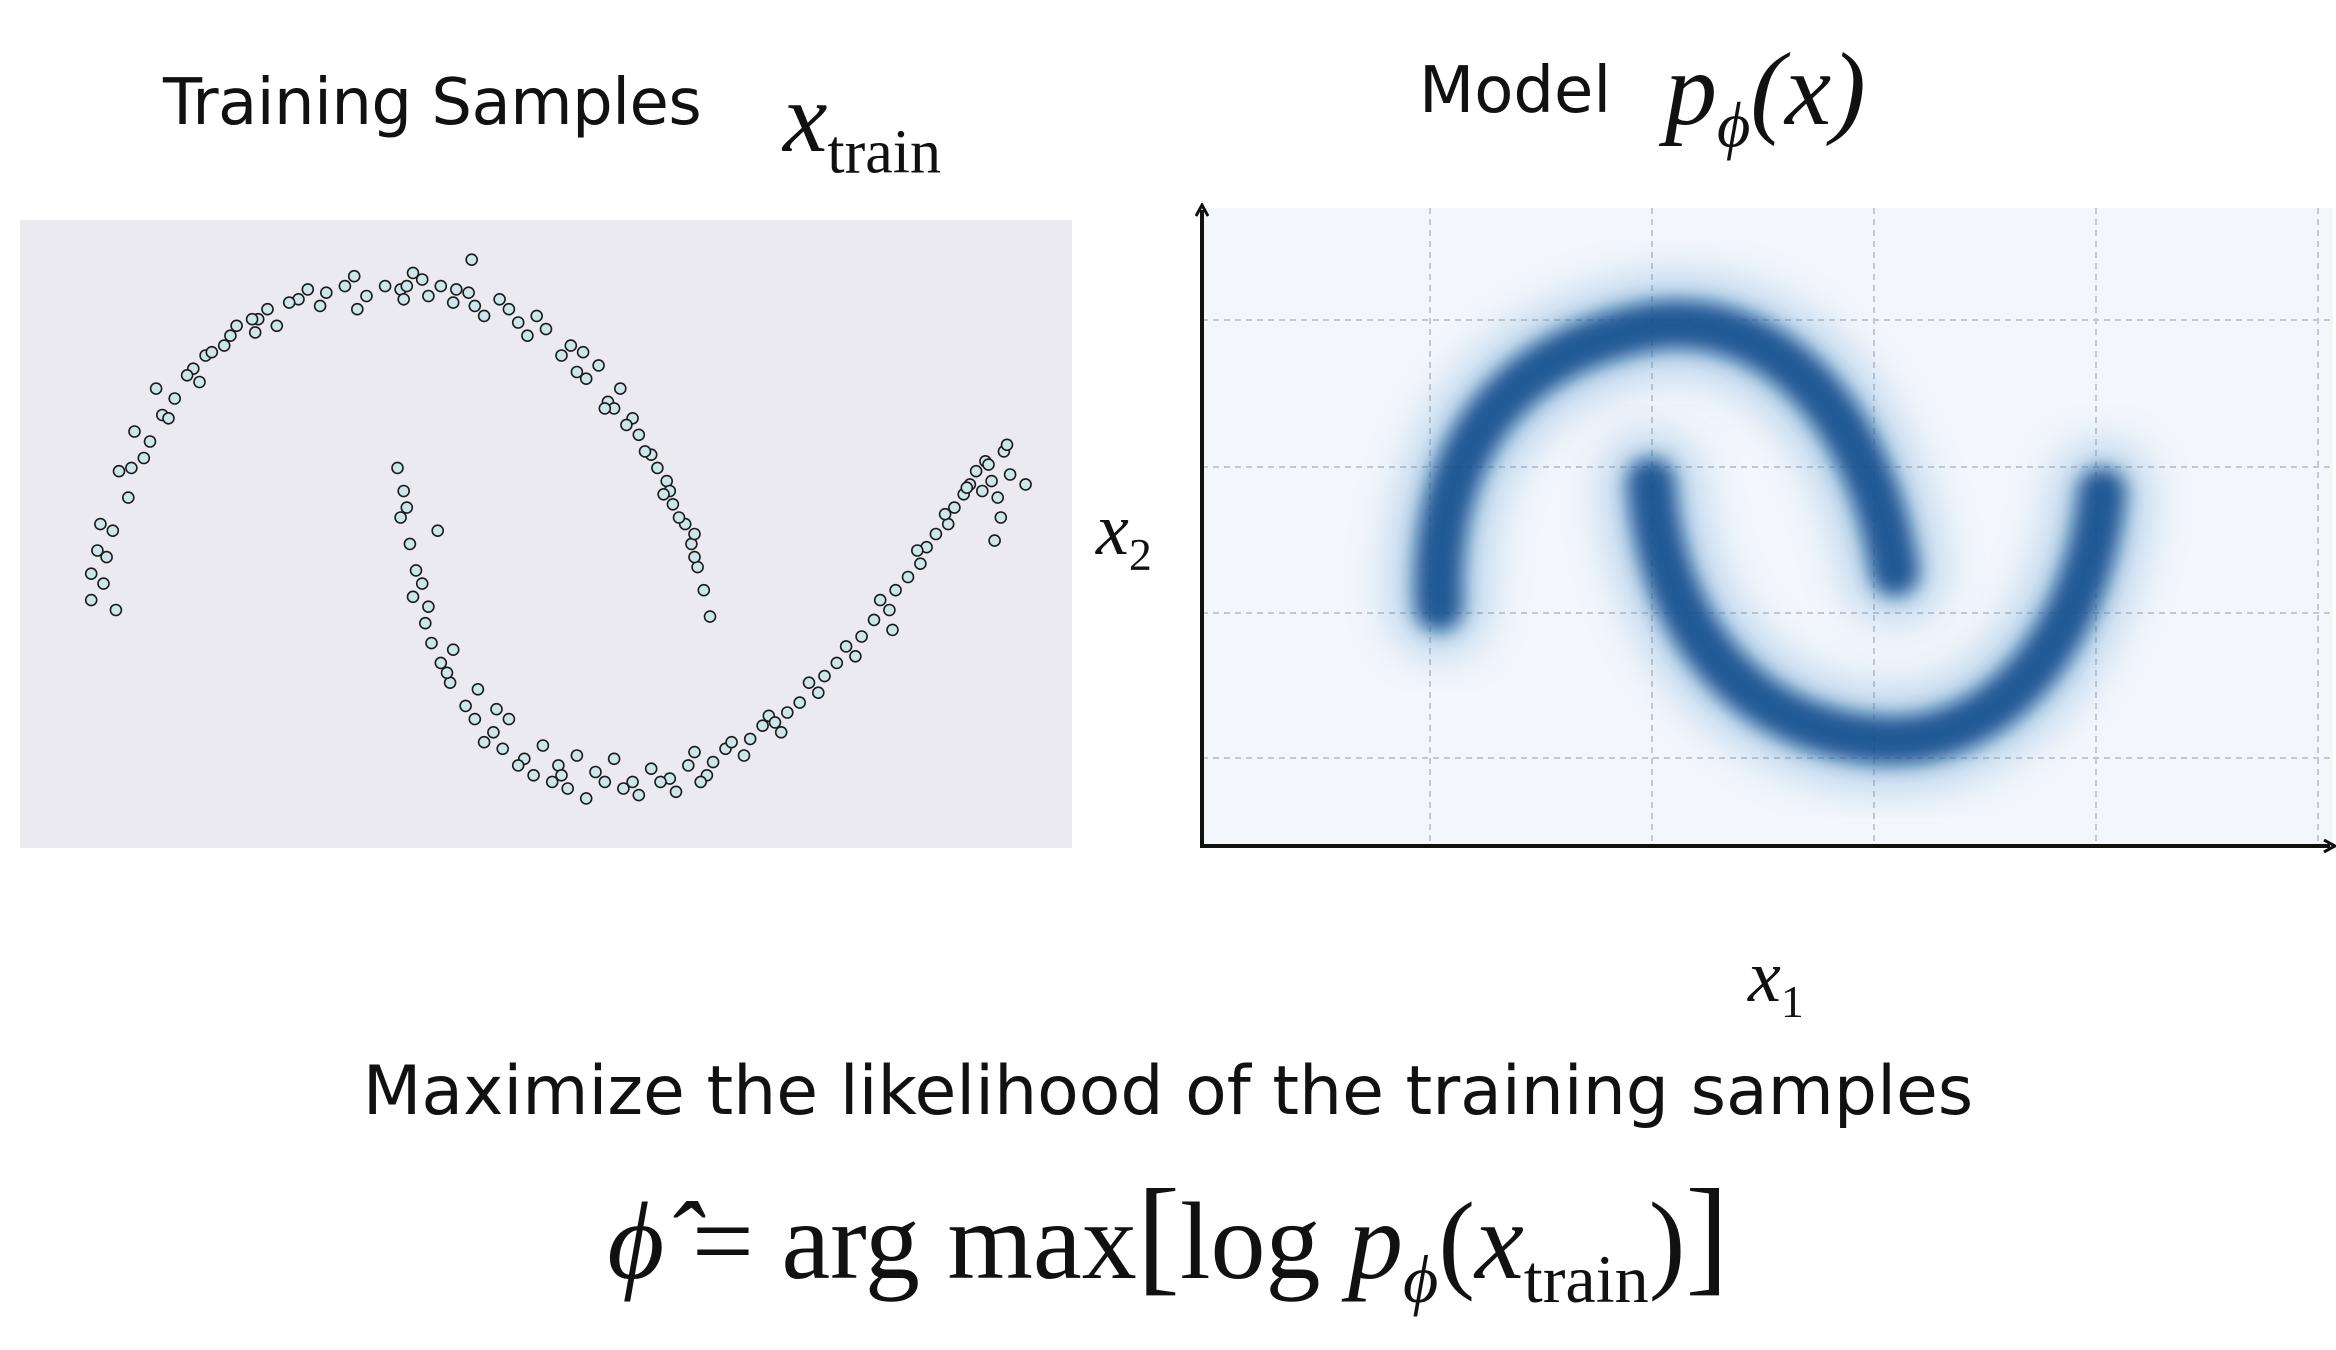 The image size is (2336, 1350). Describe the element at coordinates (959, 1241) in the screenshot. I see `argmax-operator: arg max` at that location.